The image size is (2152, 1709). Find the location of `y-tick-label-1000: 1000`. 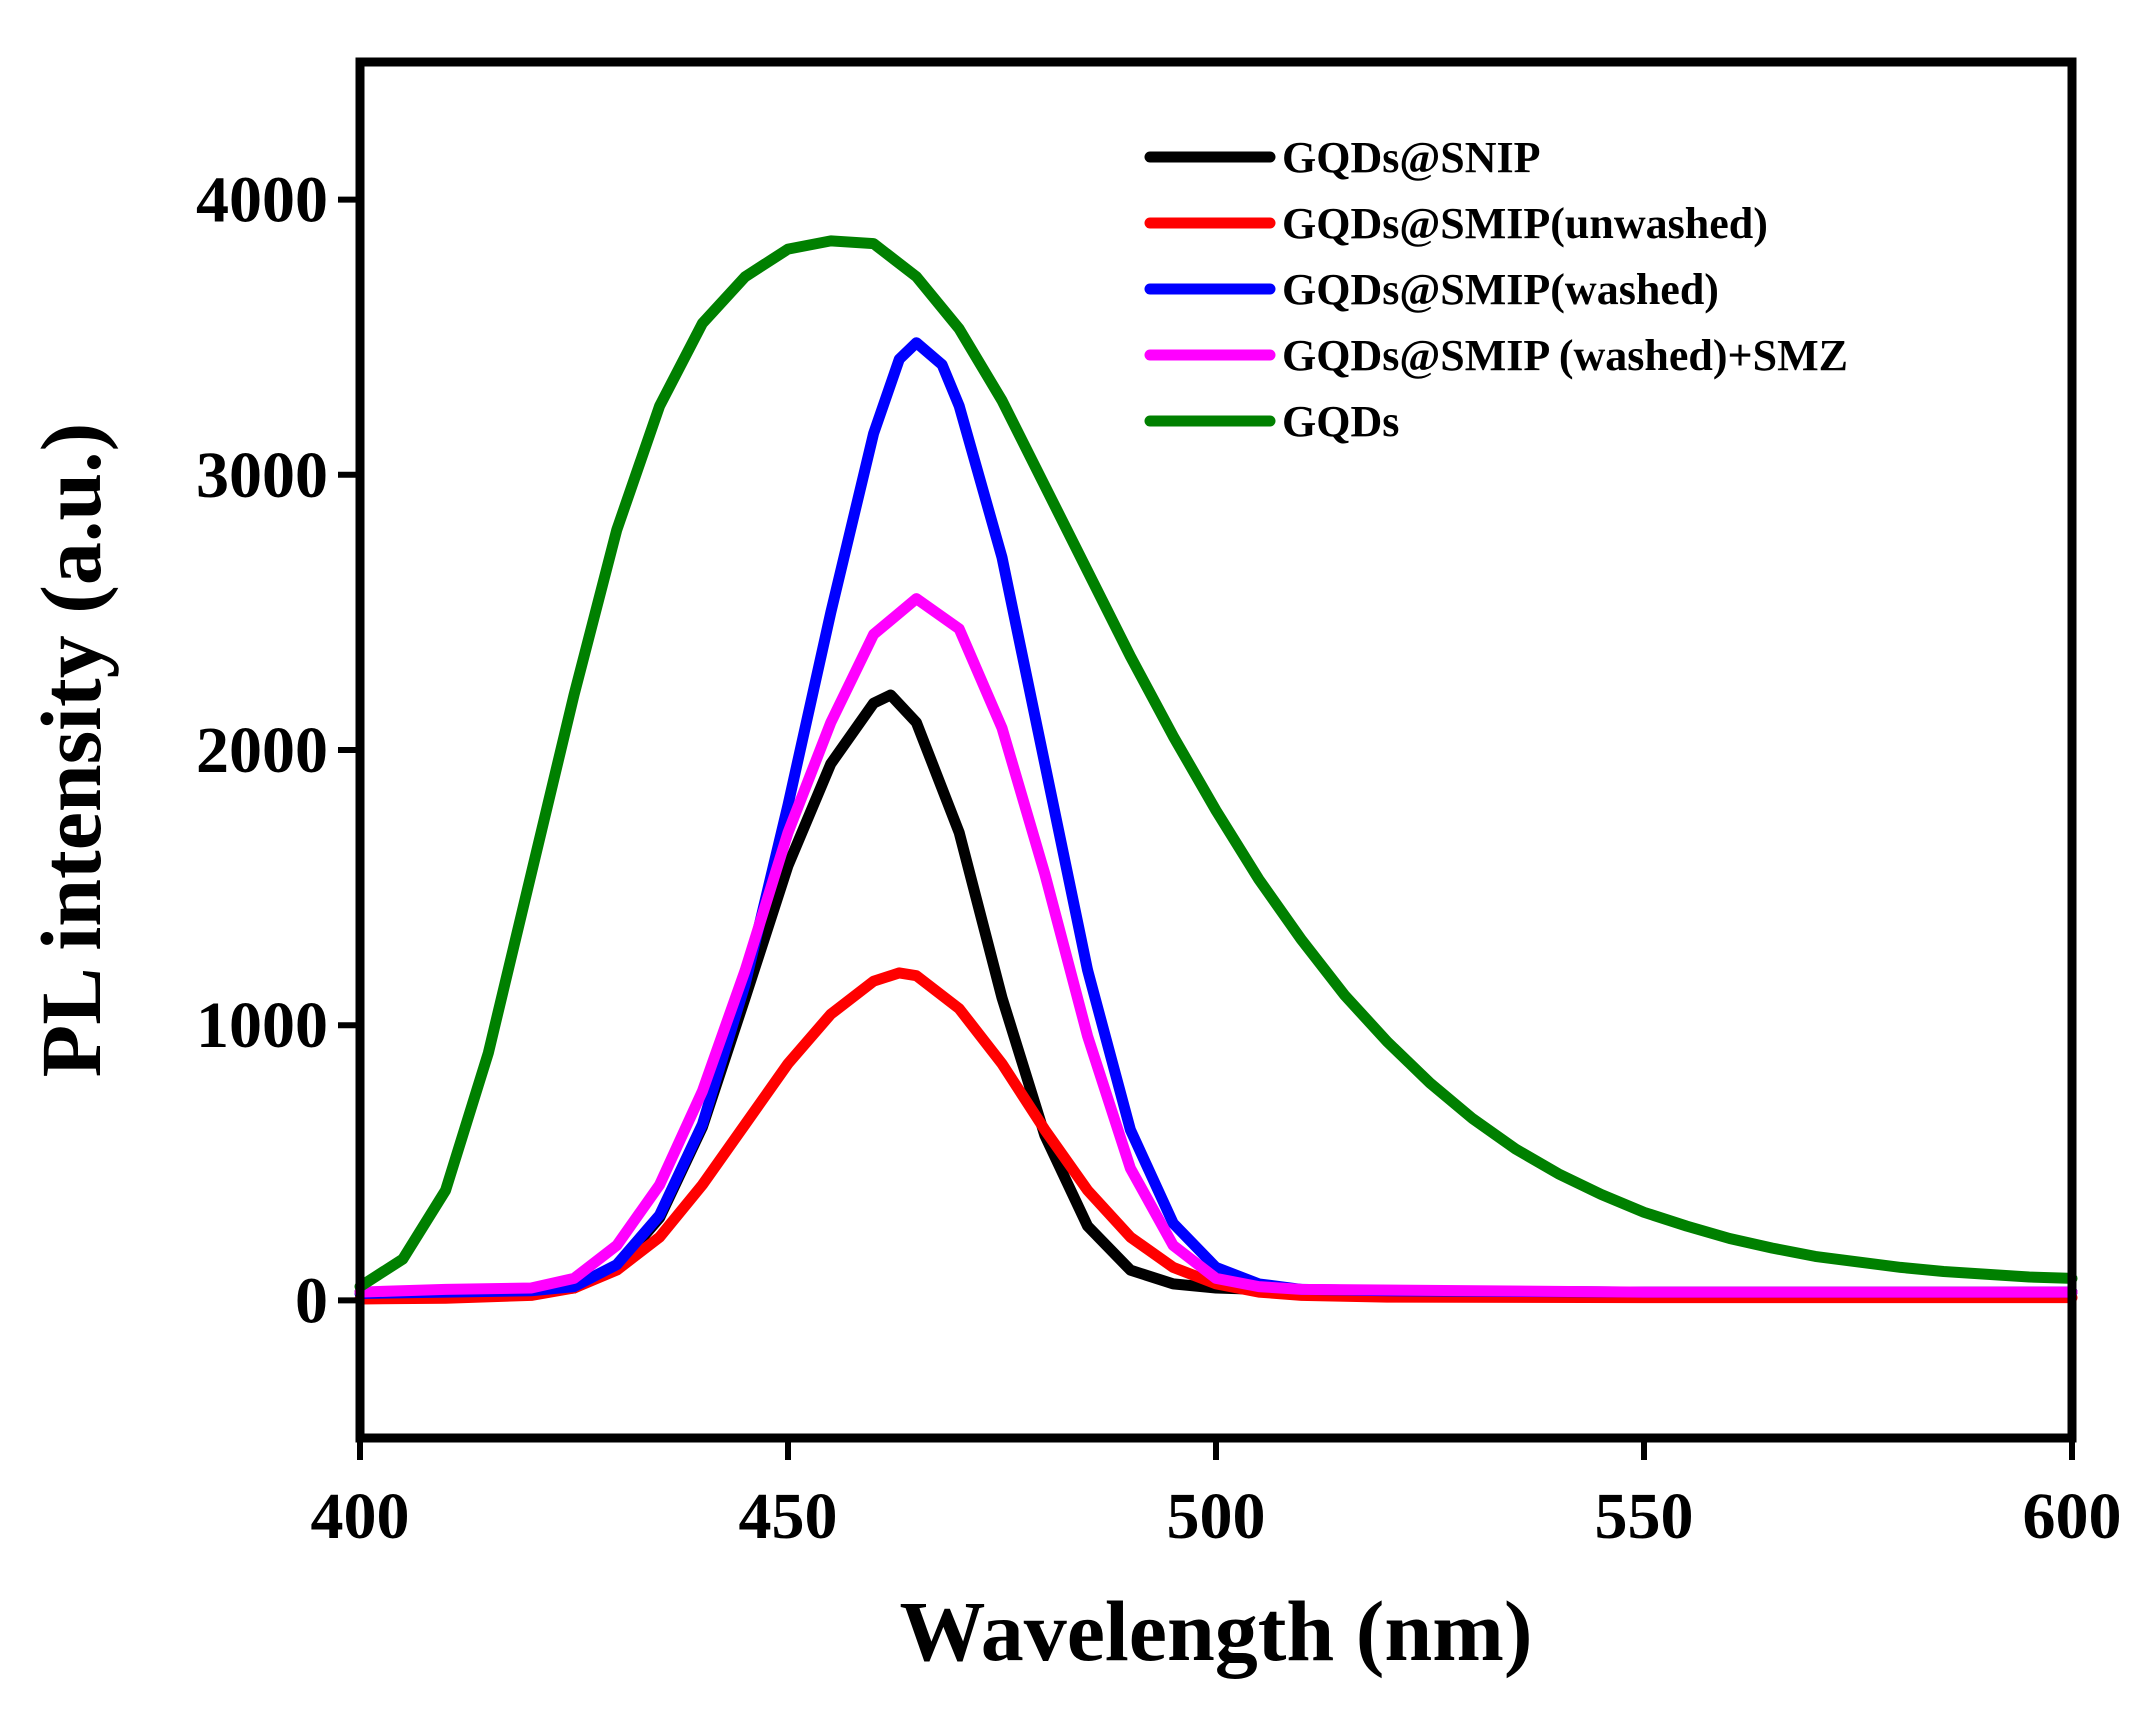

y-tick-label-1000: 1000 is located at coordinates (262, 1025).